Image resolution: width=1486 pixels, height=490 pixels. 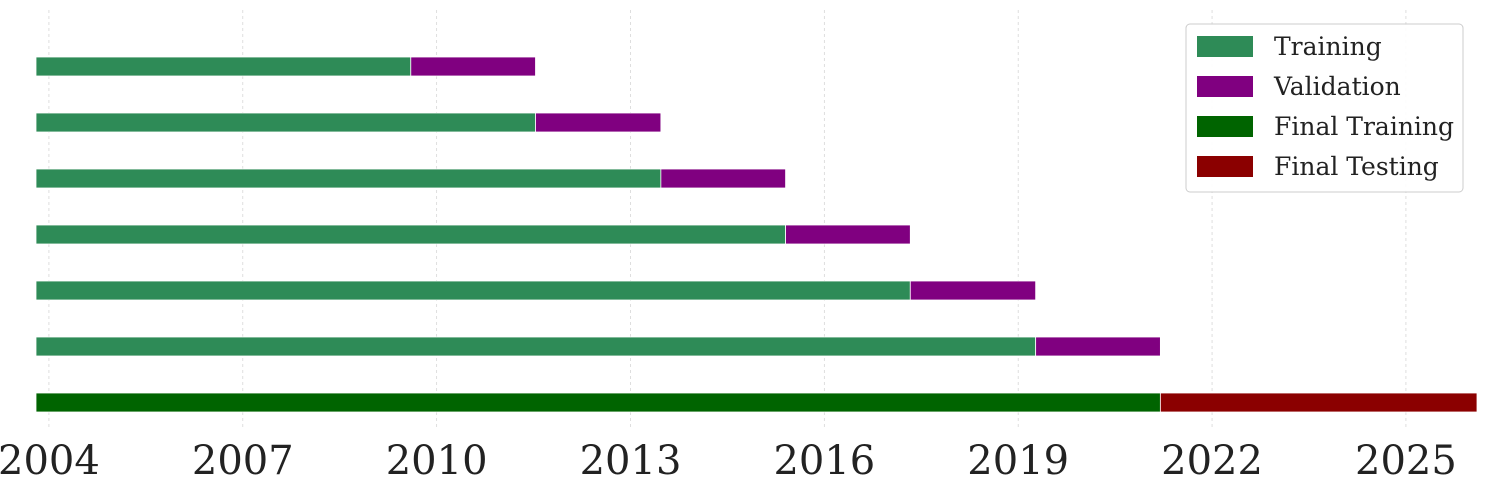 What do you see at coordinates (1337, 86) in the screenshot?
I see `legend-label-validation: Validation` at bounding box center [1337, 86].